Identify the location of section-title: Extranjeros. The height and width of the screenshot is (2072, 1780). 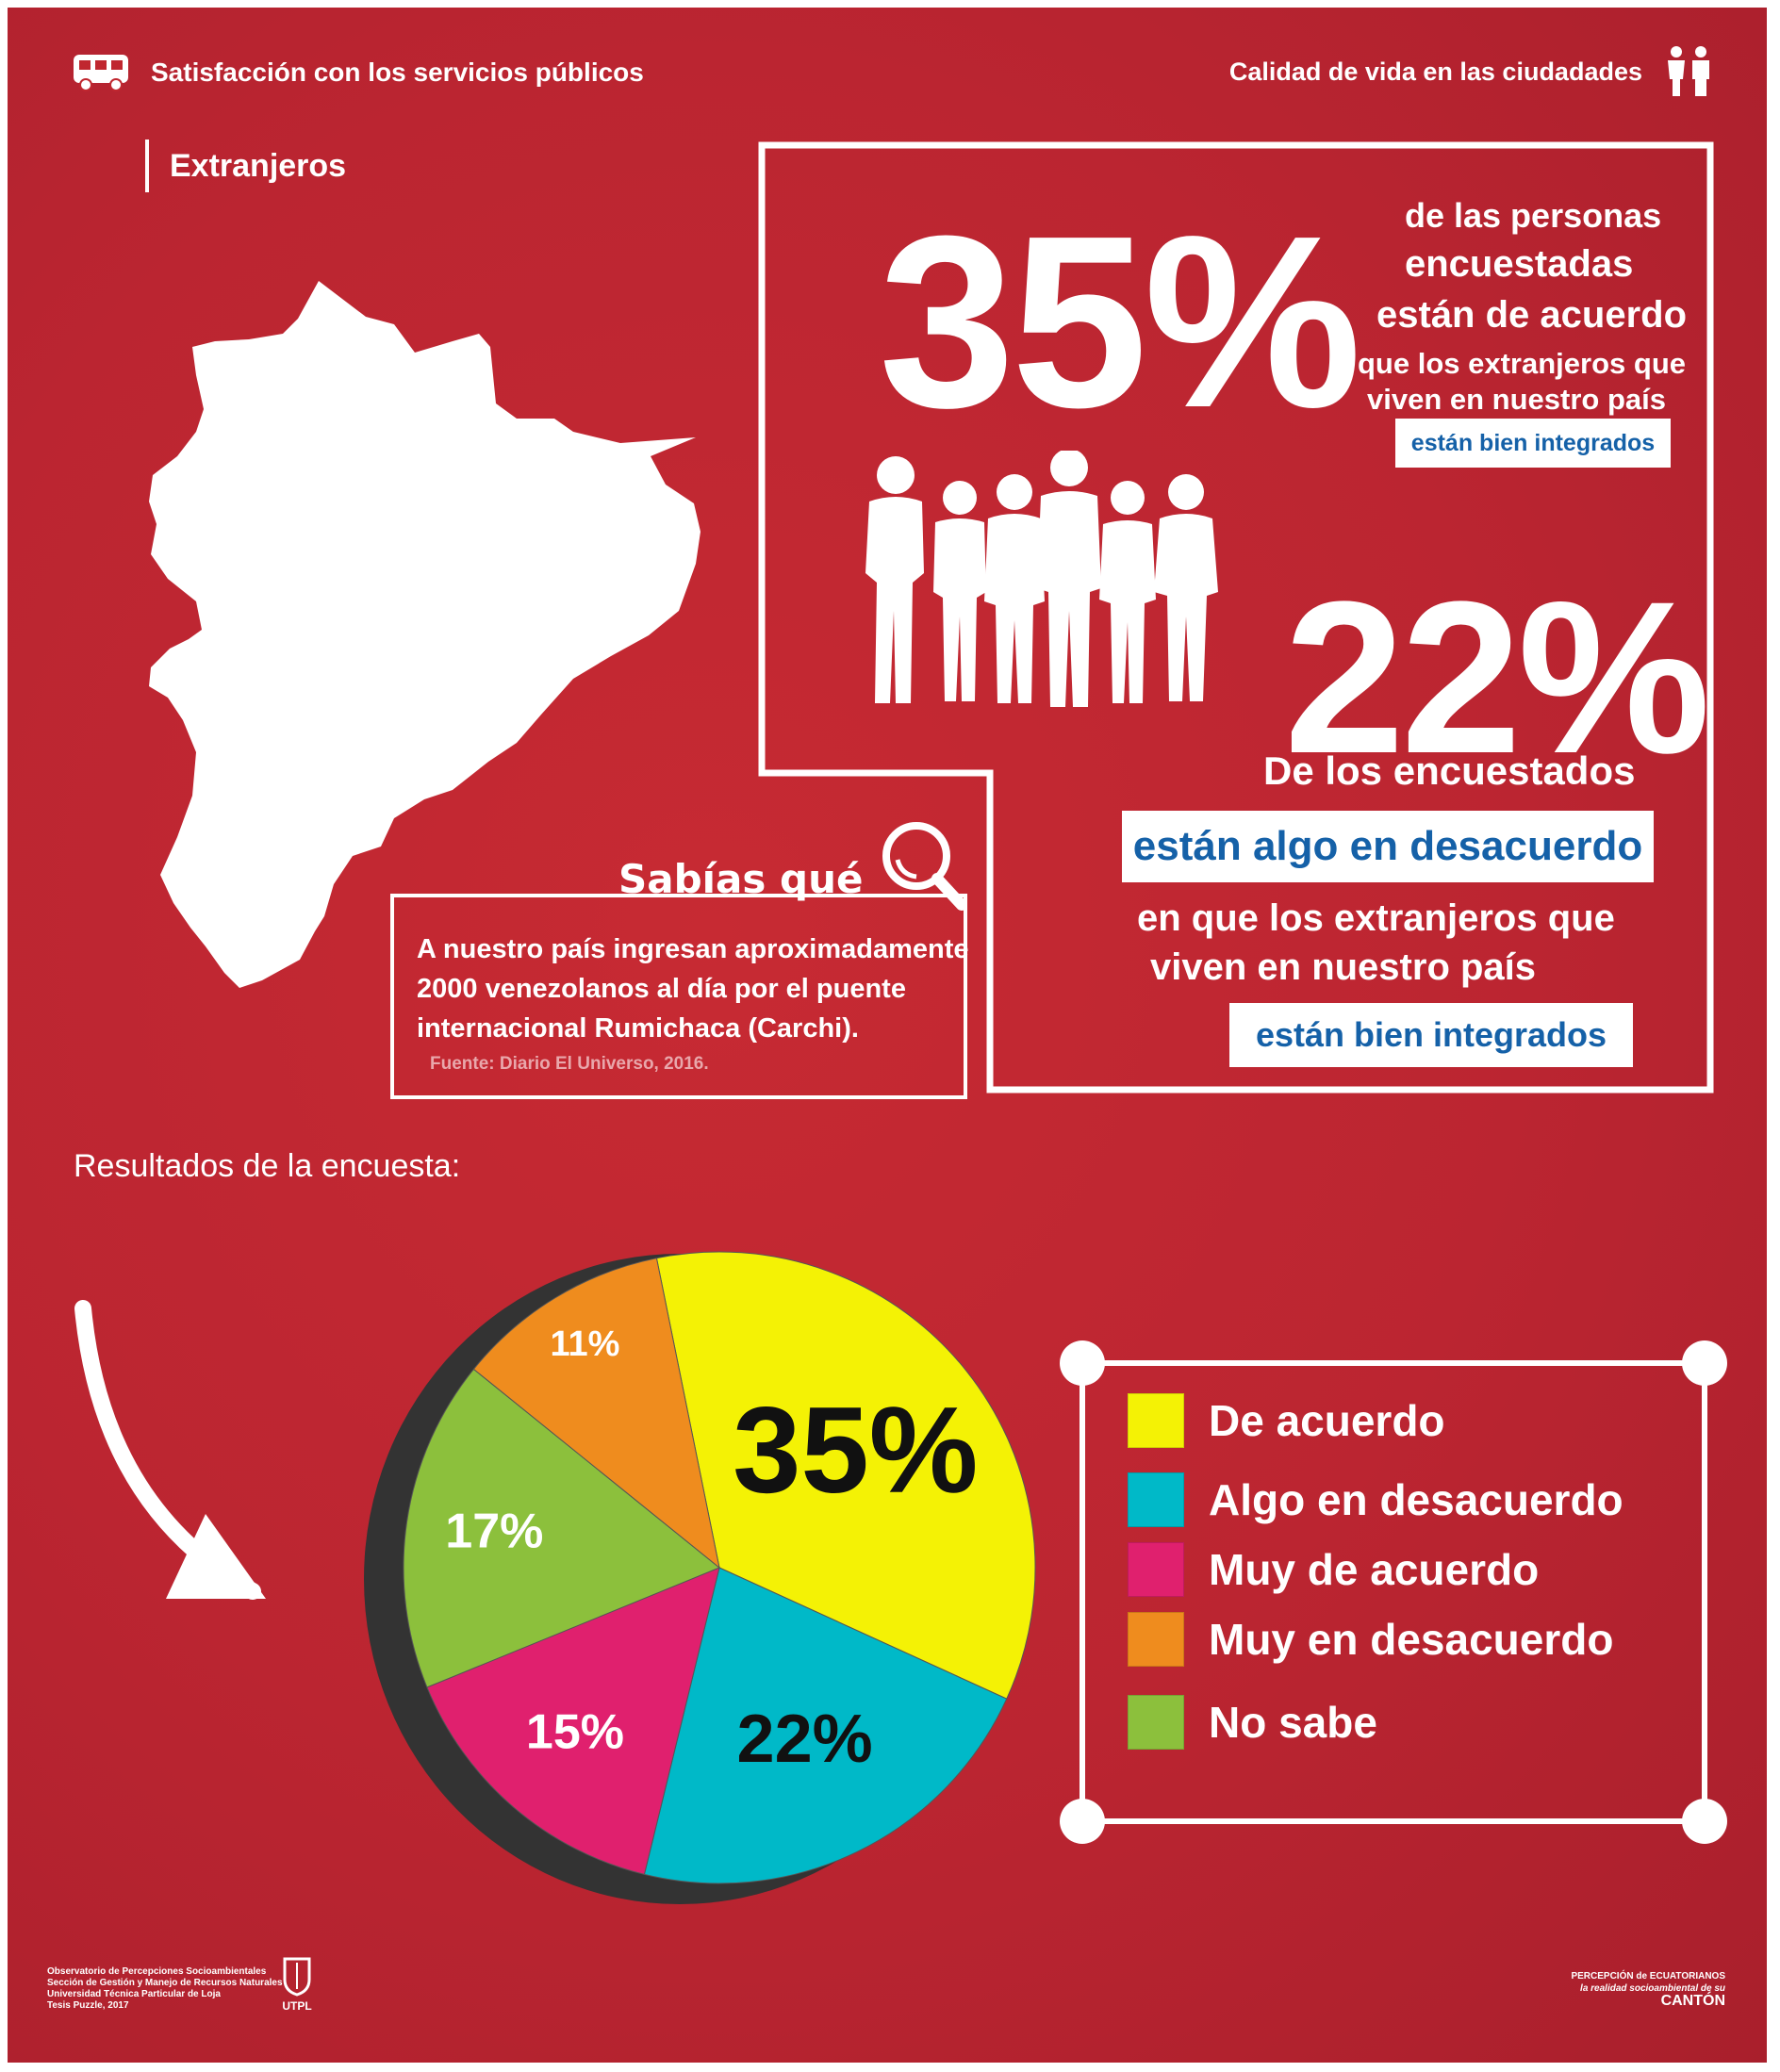
(246, 166).